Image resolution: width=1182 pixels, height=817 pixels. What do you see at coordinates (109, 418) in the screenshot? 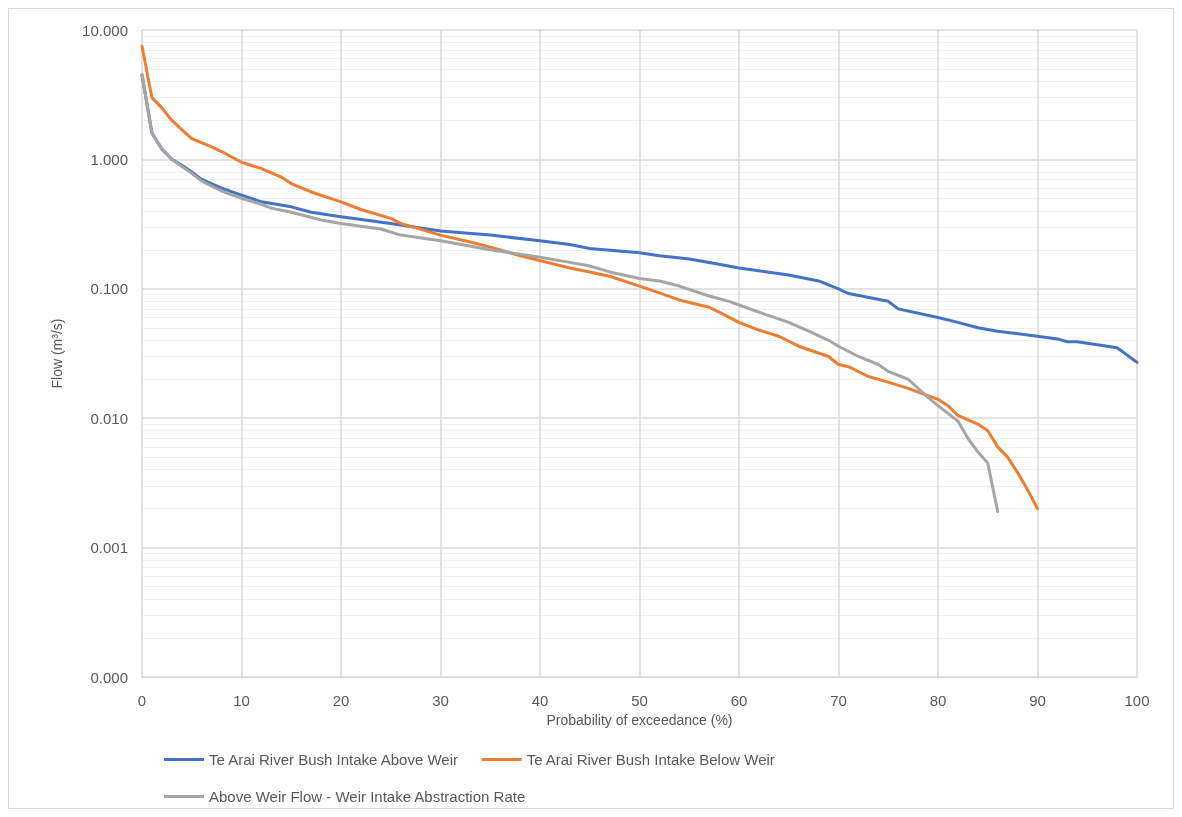
I see `y-tick-label: 0.010` at bounding box center [109, 418].